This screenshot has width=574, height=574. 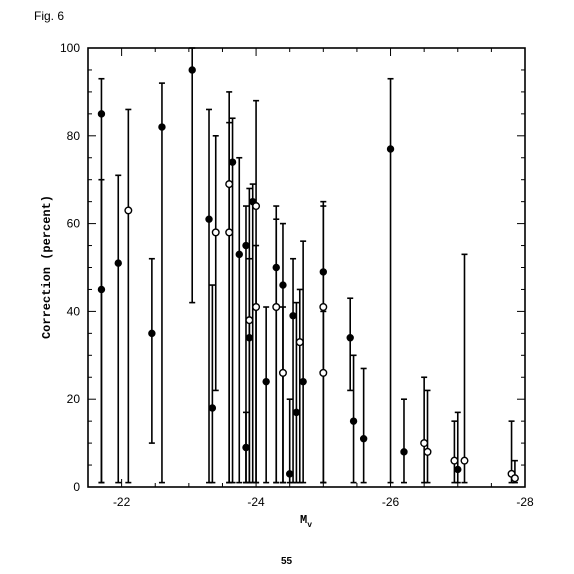 What do you see at coordinates (76, 487) in the screenshot?
I see `y-tick-label: 0` at bounding box center [76, 487].